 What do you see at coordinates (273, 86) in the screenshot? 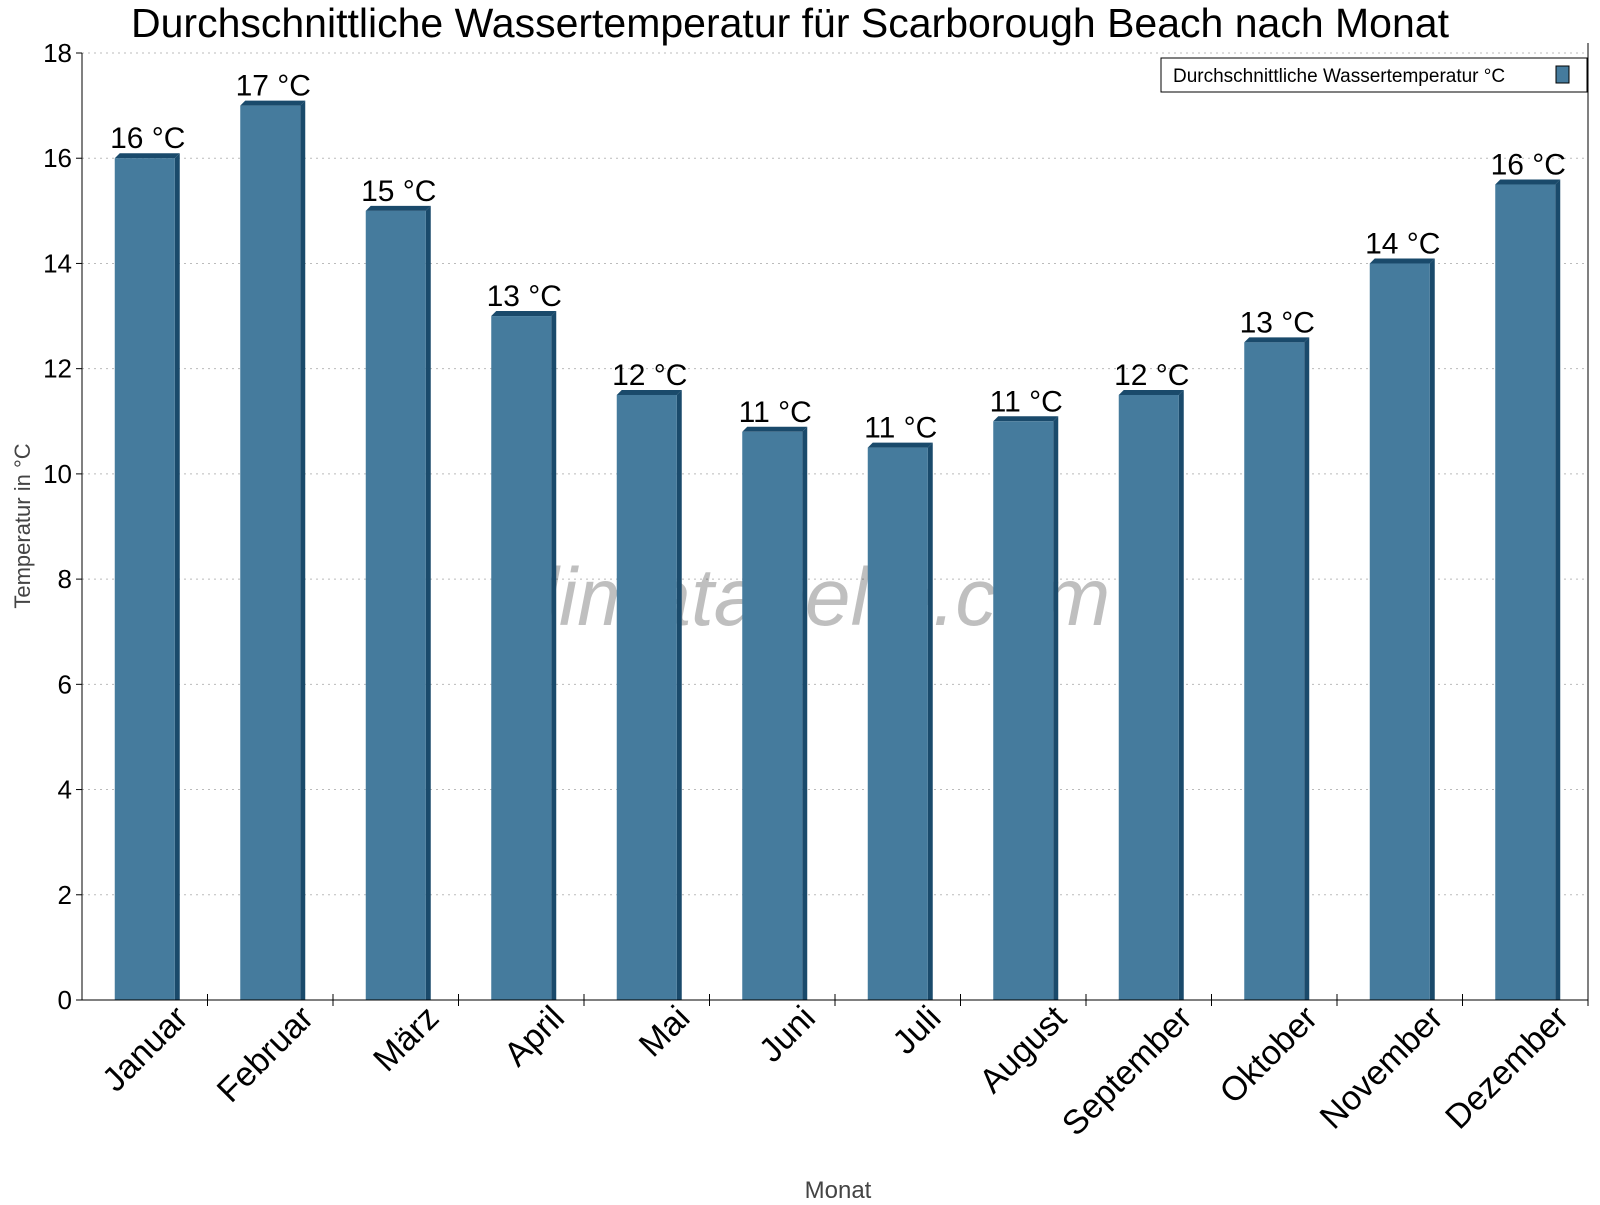
I see `data-label: 17 °C` at bounding box center [273, 86].